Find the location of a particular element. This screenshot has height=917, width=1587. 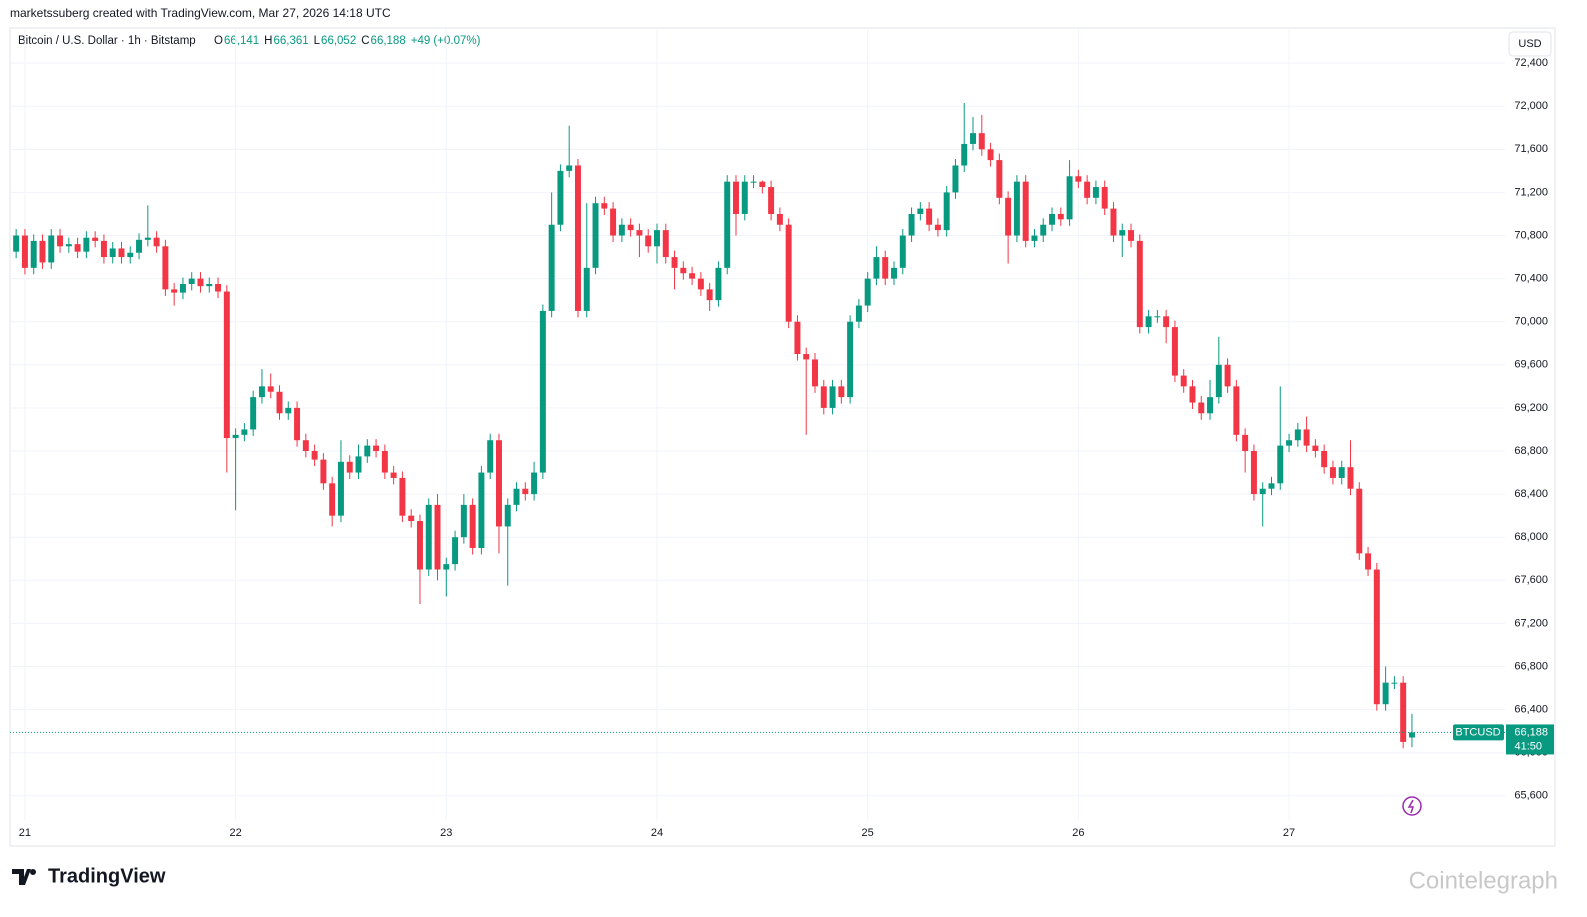

tv-logo is located at coordinates (24, 877).